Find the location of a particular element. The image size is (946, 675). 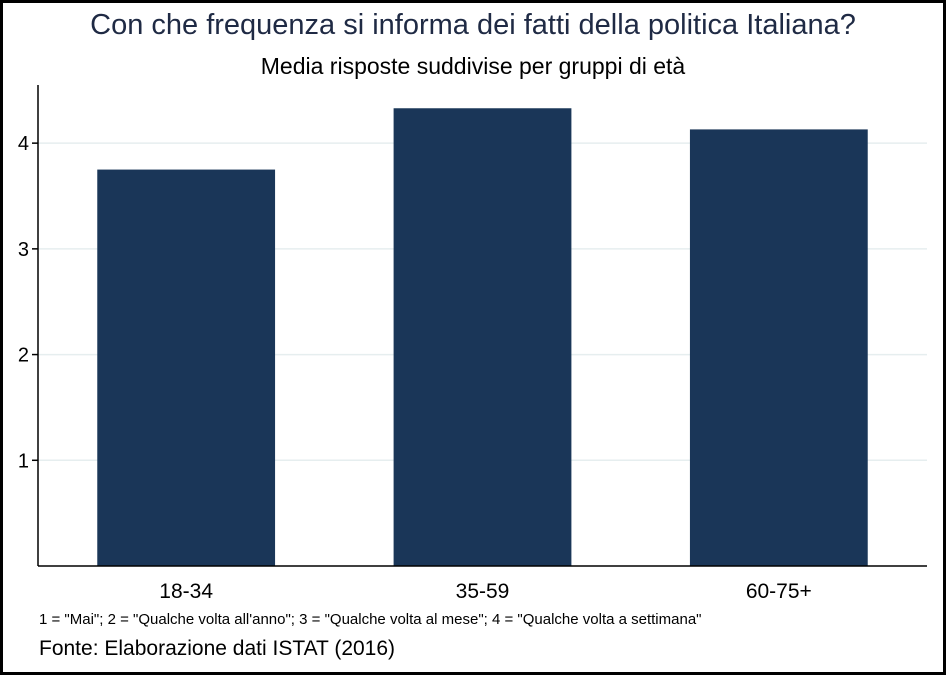

source-note: Fonte: Elaborazione dati ISTAT (2016) is located at coordinates (217, 648).